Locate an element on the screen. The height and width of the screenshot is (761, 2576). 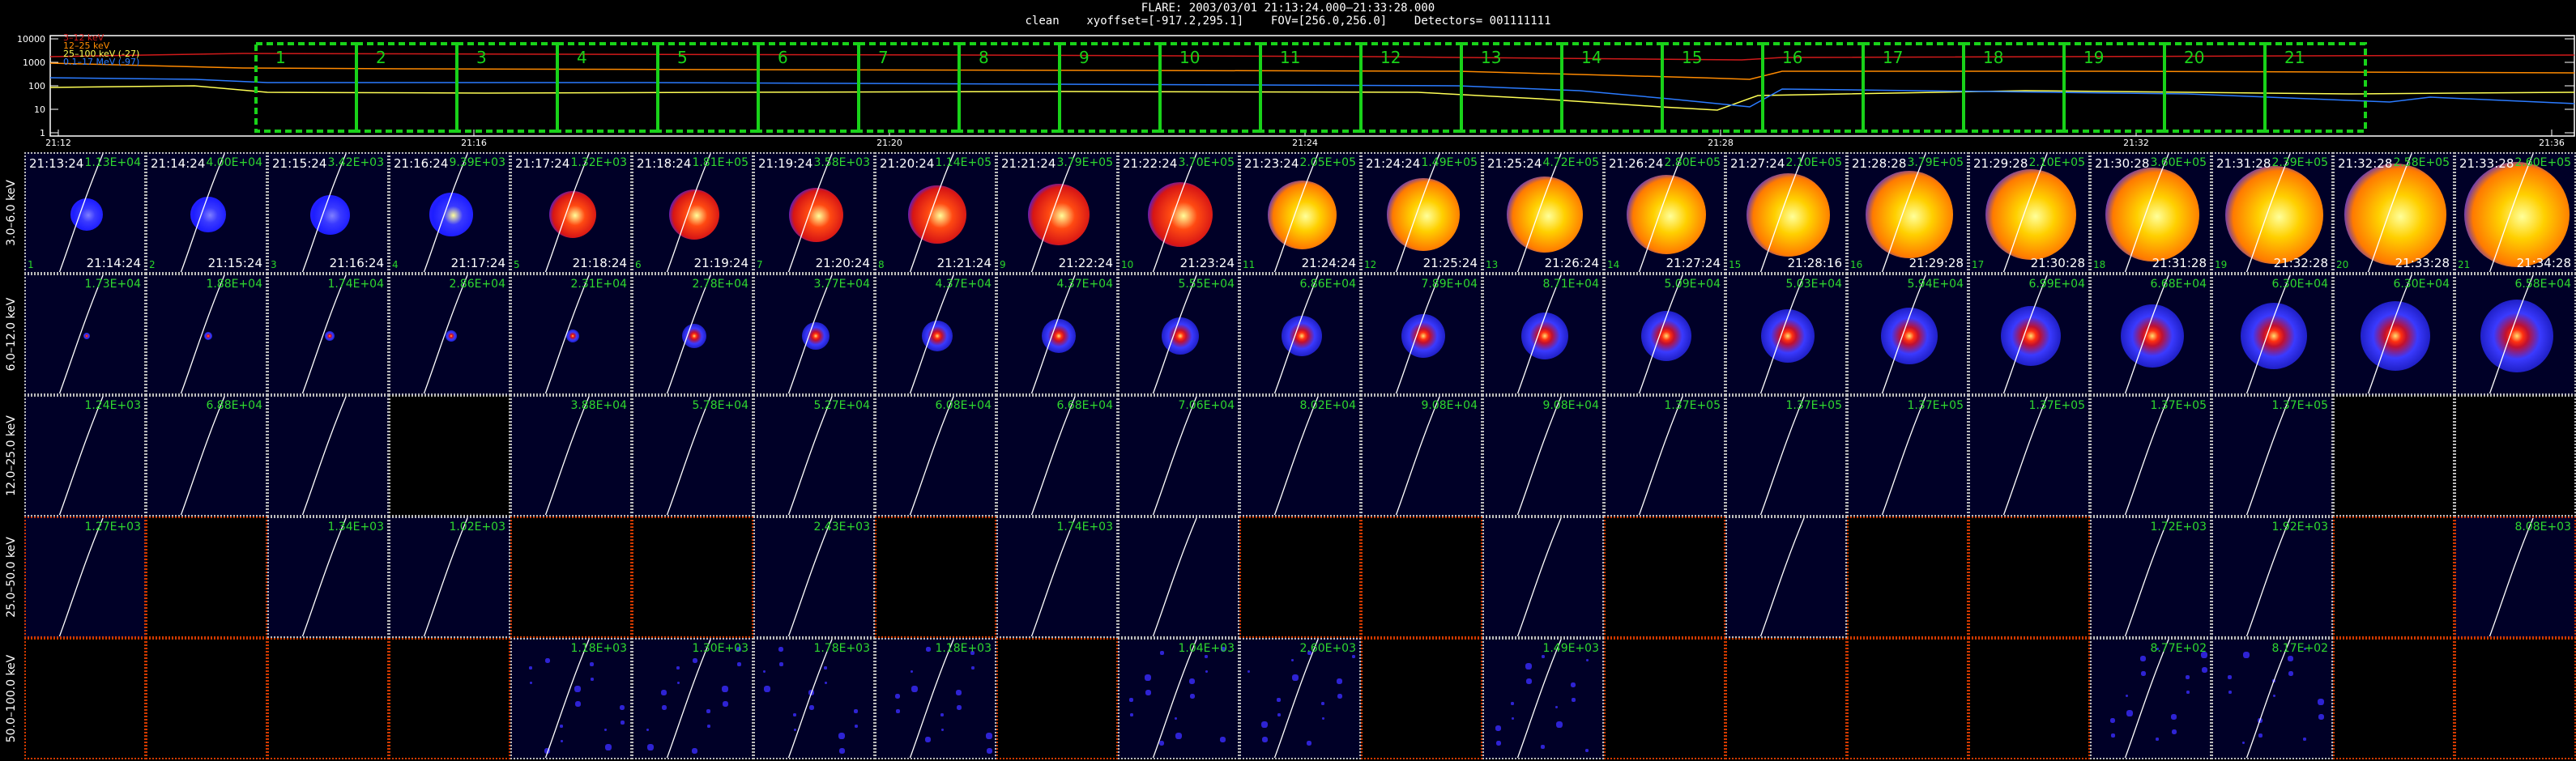
max-value-label: 4.37E+04 is located at coordinates (1084, 284).